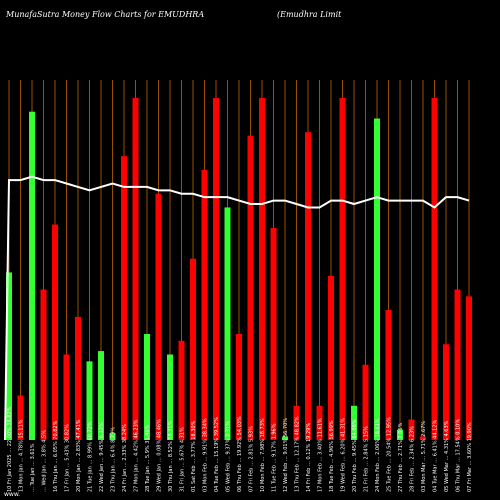 Image resolution: width=500 pixels, height=500 pixels. What do you see at coordinates (436, 456) in the screenshot?
I see `date-label-37: 04 Tue Mar … 6.41% 44.12%` at bounding box center [436, 456].